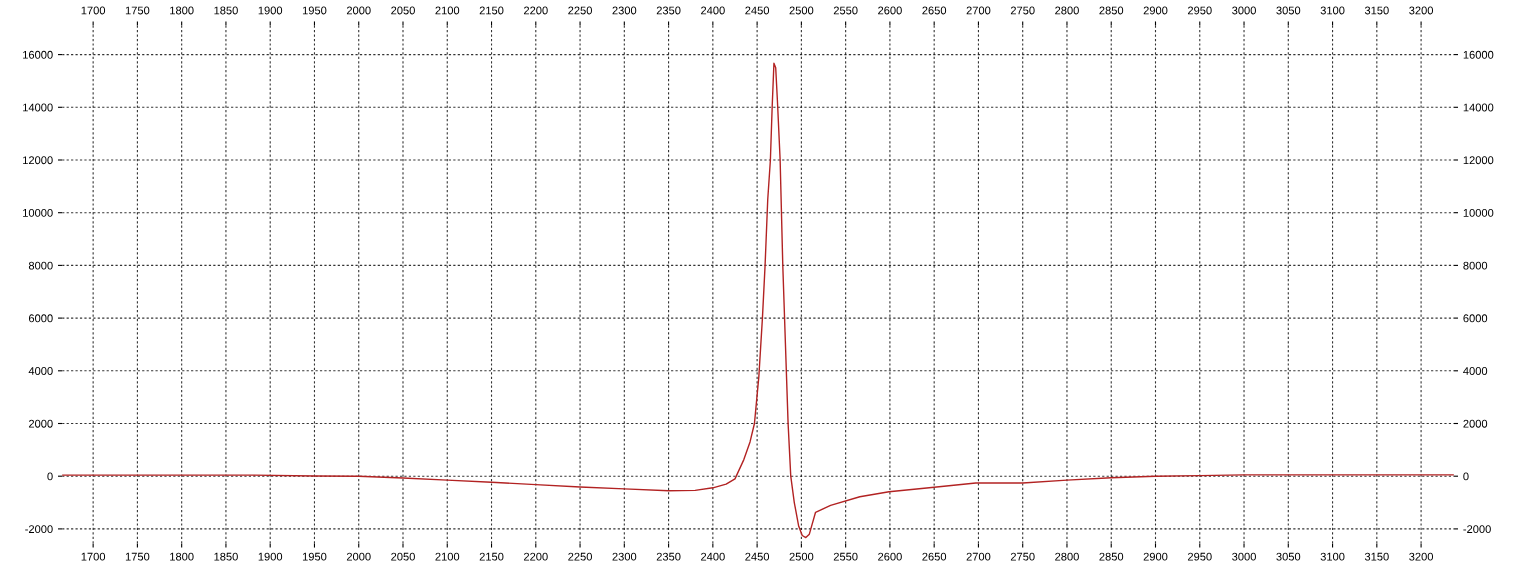  I want to click on x2-tick-label: 1800, so click(182, 10).